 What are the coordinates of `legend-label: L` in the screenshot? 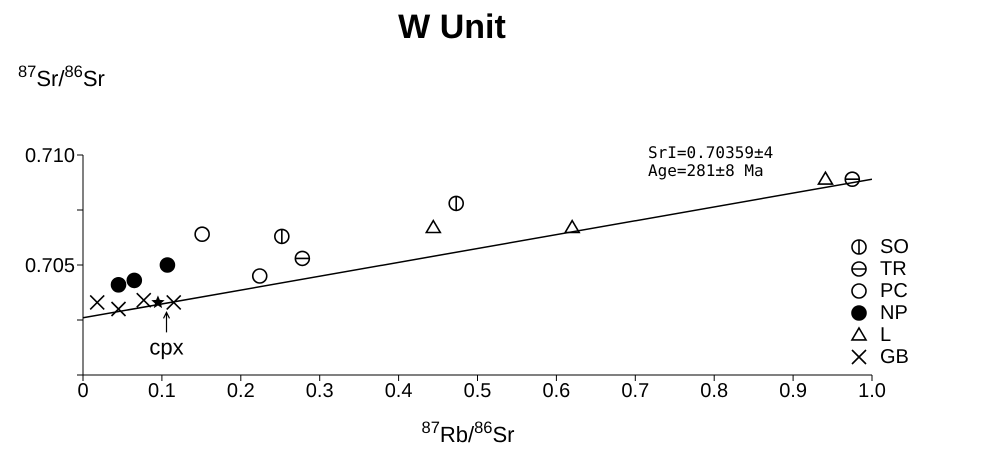 It's located at (886, 335).